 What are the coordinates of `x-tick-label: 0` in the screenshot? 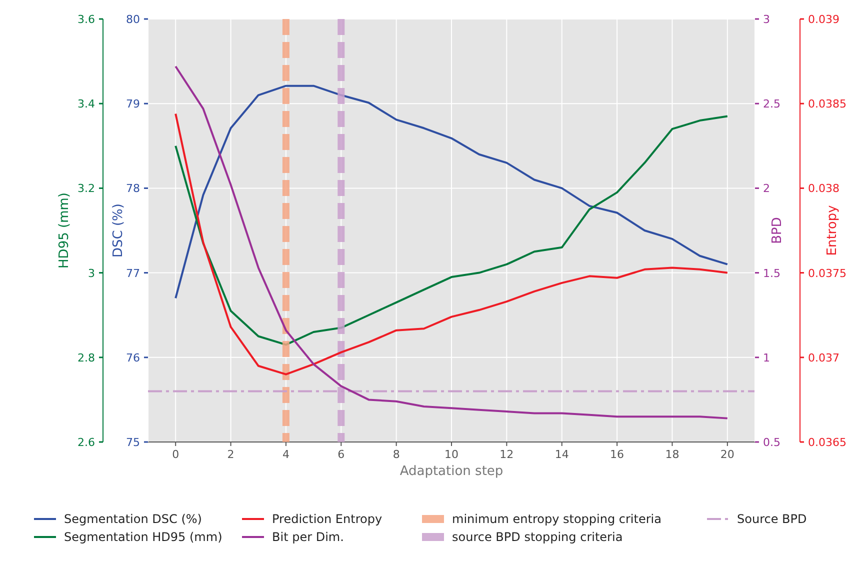 It's located at (176, 454).